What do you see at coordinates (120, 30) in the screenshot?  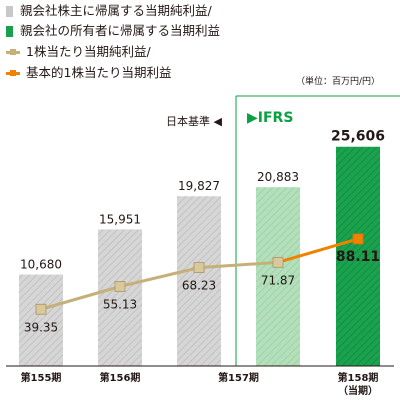 I see `legend-label: 親会社の所有者に帰属する当期利益` at bounding box center [120, 30].